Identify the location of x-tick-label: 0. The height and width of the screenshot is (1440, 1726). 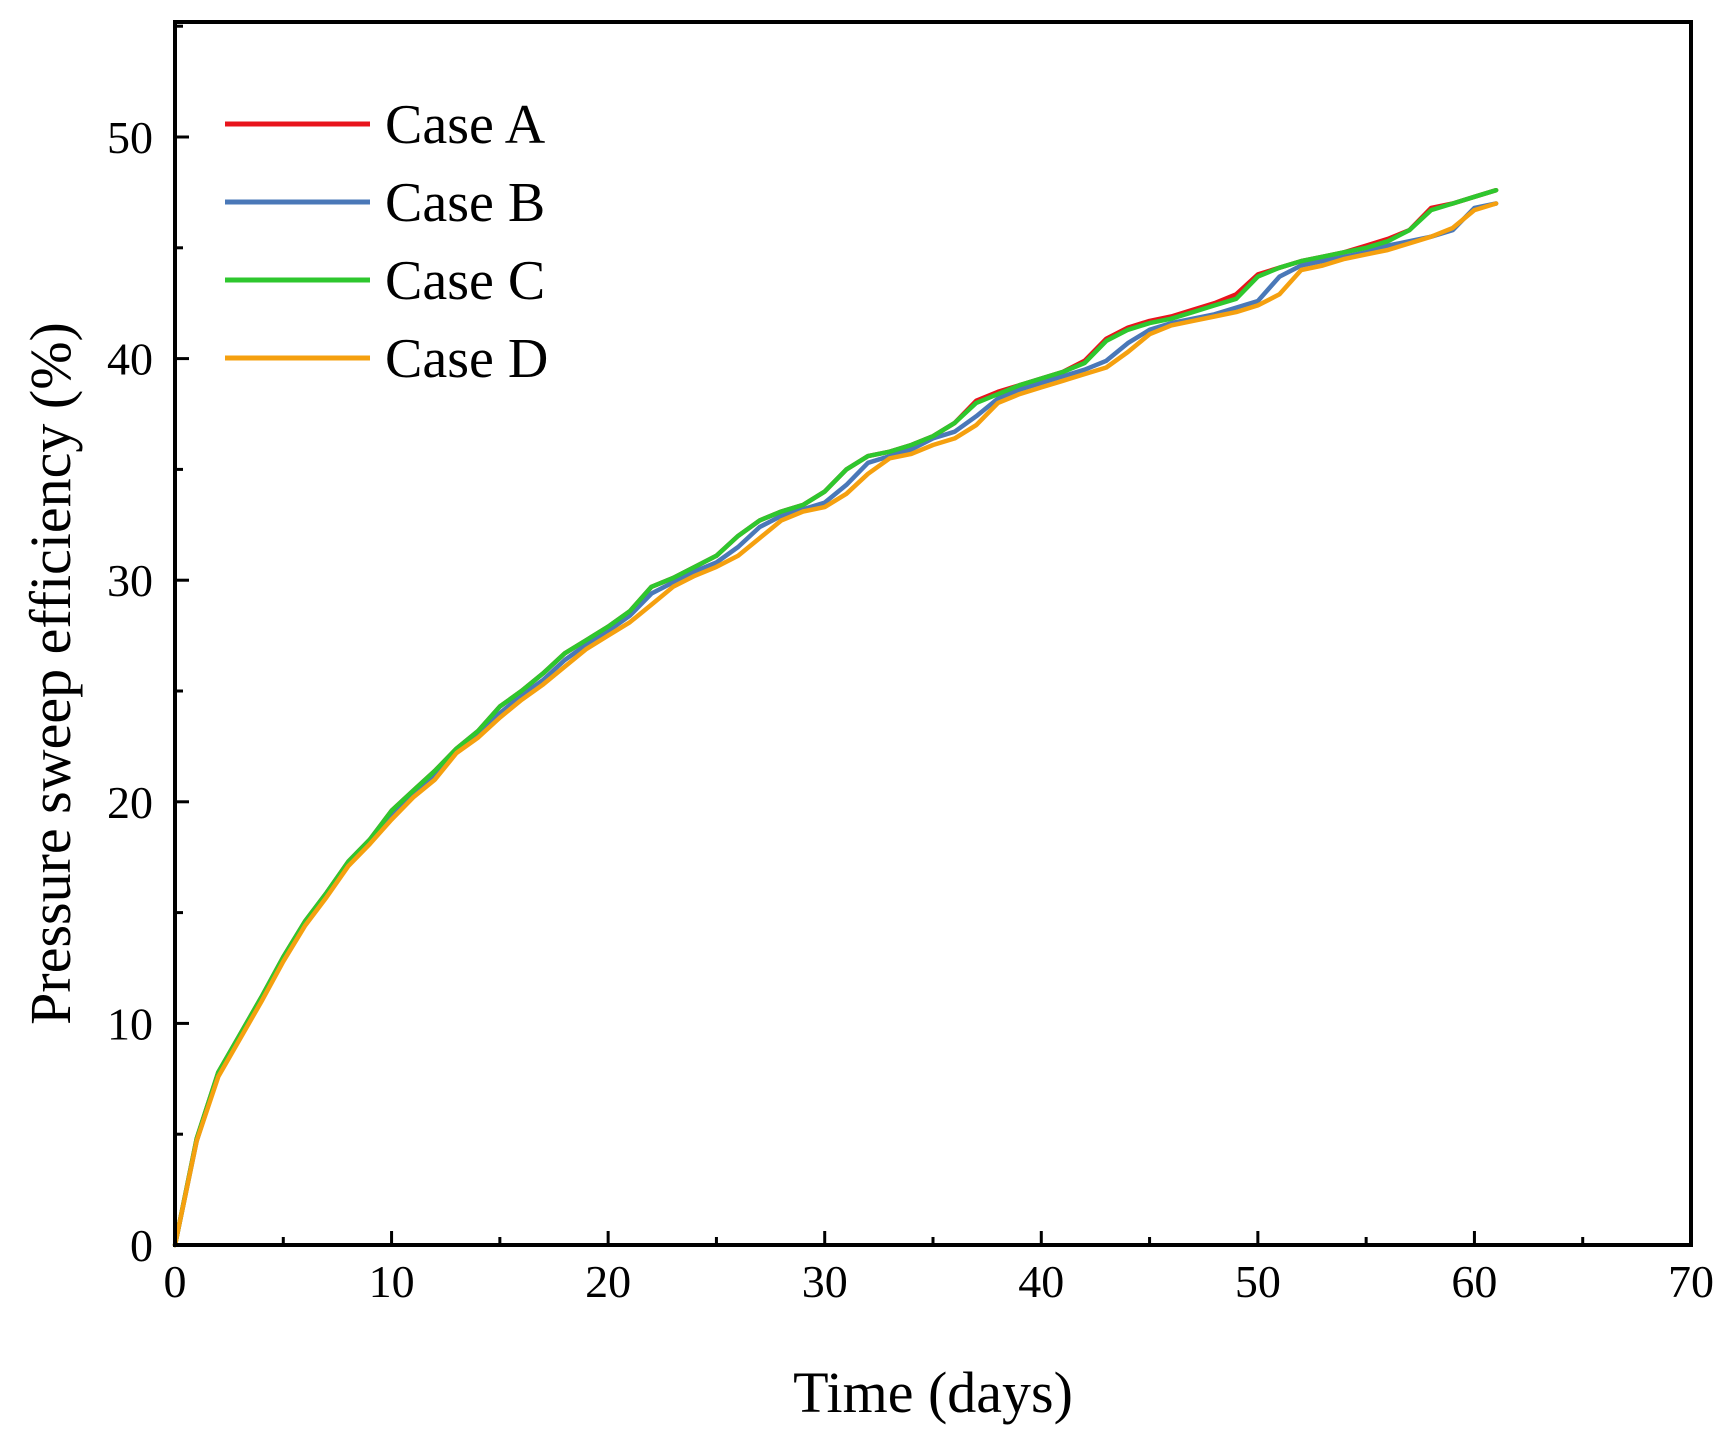
(175, 1281).